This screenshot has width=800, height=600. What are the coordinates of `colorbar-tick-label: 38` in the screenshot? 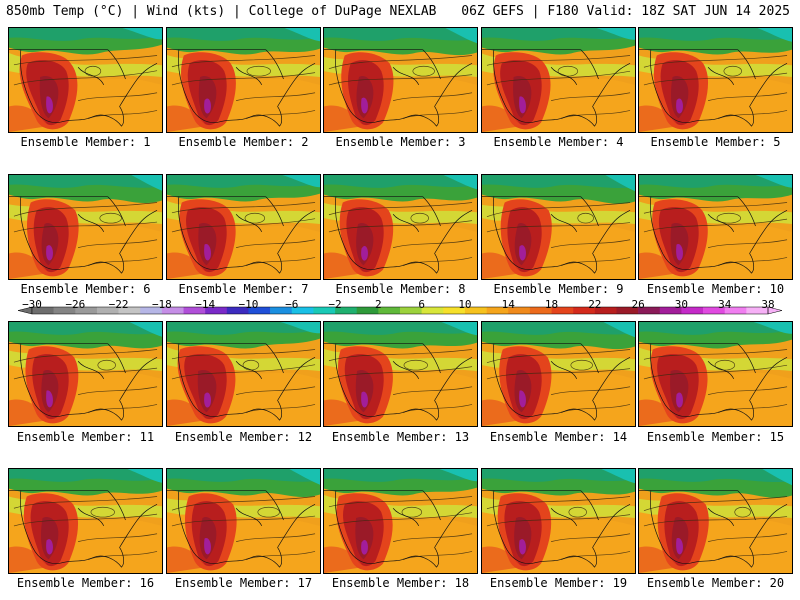 It's located at (768, 304).